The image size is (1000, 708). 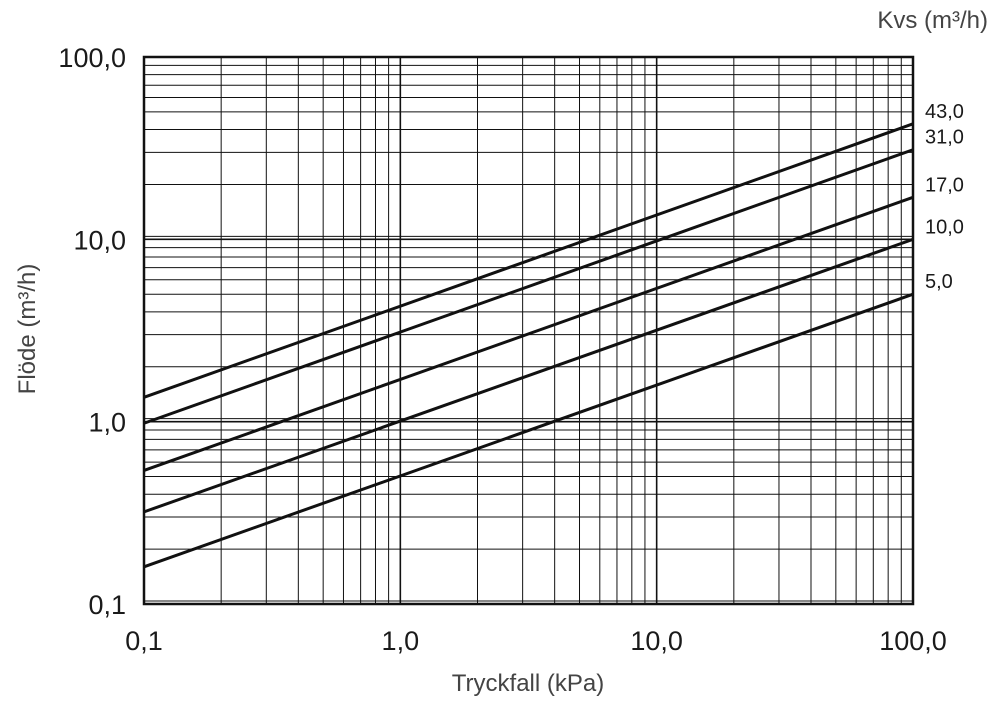 What do you see at coordinates (99, 240) in the screenshot?
I see `y-tick-label: 10,0` at bounding box center [99, 240].